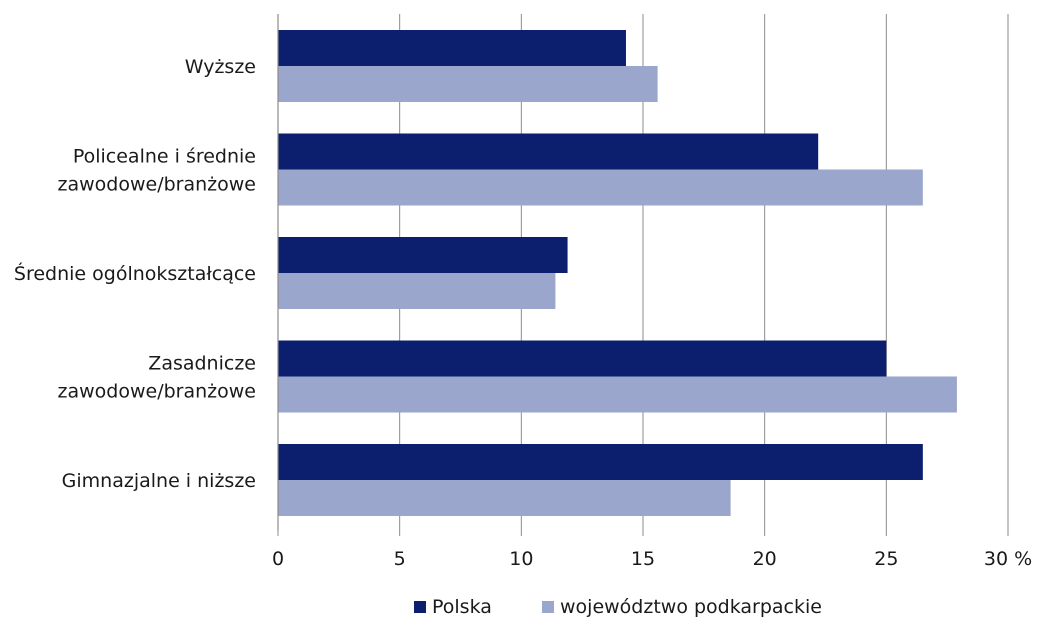 The height and width of the screenshot is (621, 1043). Describe the element at coordinates (278, 559) in the screenshot. I see `x-tick-label: 0` at that location.